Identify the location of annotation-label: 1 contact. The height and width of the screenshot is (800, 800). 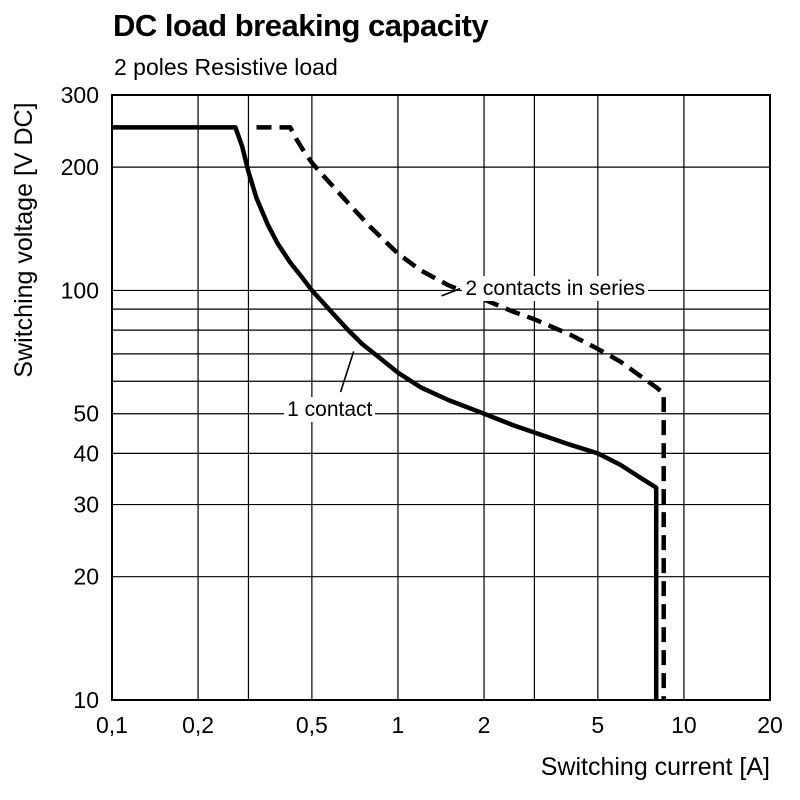
(330, 410).